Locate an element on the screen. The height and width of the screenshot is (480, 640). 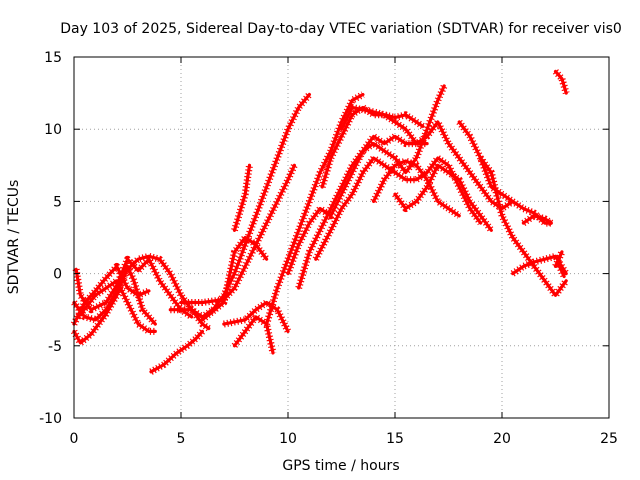
x-tick-label: 15 is located at coordinates (395, 439).